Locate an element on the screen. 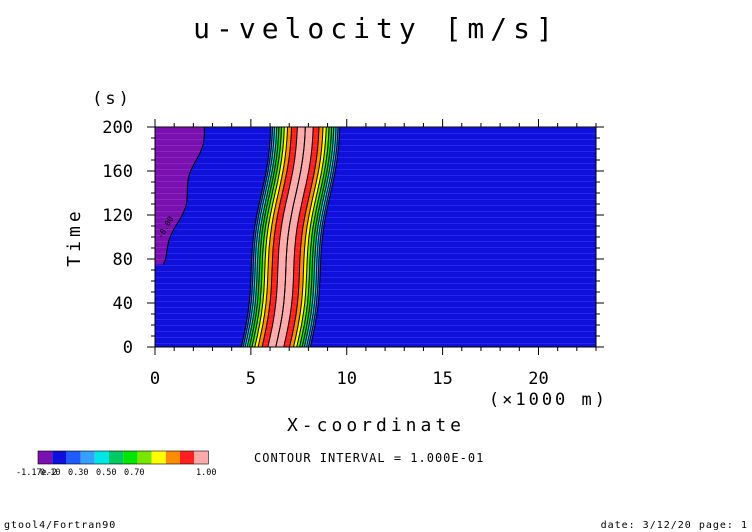 The height and width of the screenshot is (532, 752). contour-lines: -0.00 is located at coordinates (248, 237).